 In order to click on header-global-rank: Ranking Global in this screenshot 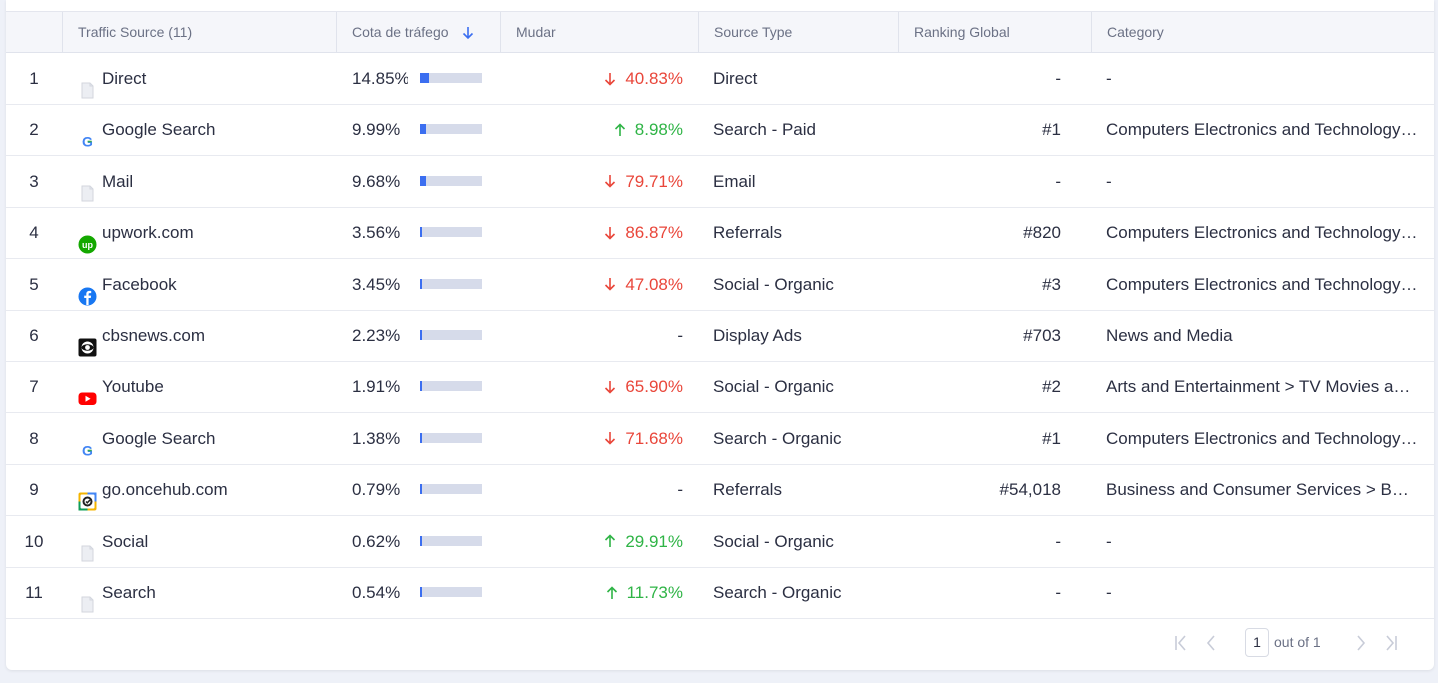, I will do `click(994, 32)`.